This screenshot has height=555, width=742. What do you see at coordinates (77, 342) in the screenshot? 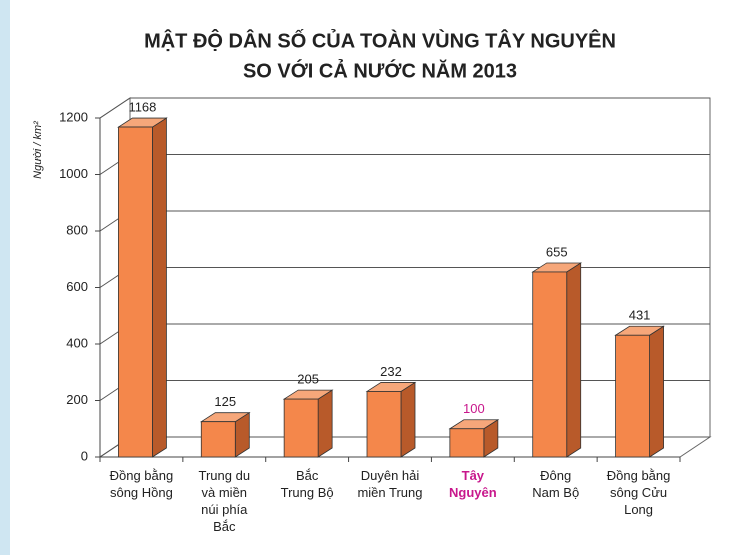
I see `y-tick-label: 400` at bounding box center [77, 342].